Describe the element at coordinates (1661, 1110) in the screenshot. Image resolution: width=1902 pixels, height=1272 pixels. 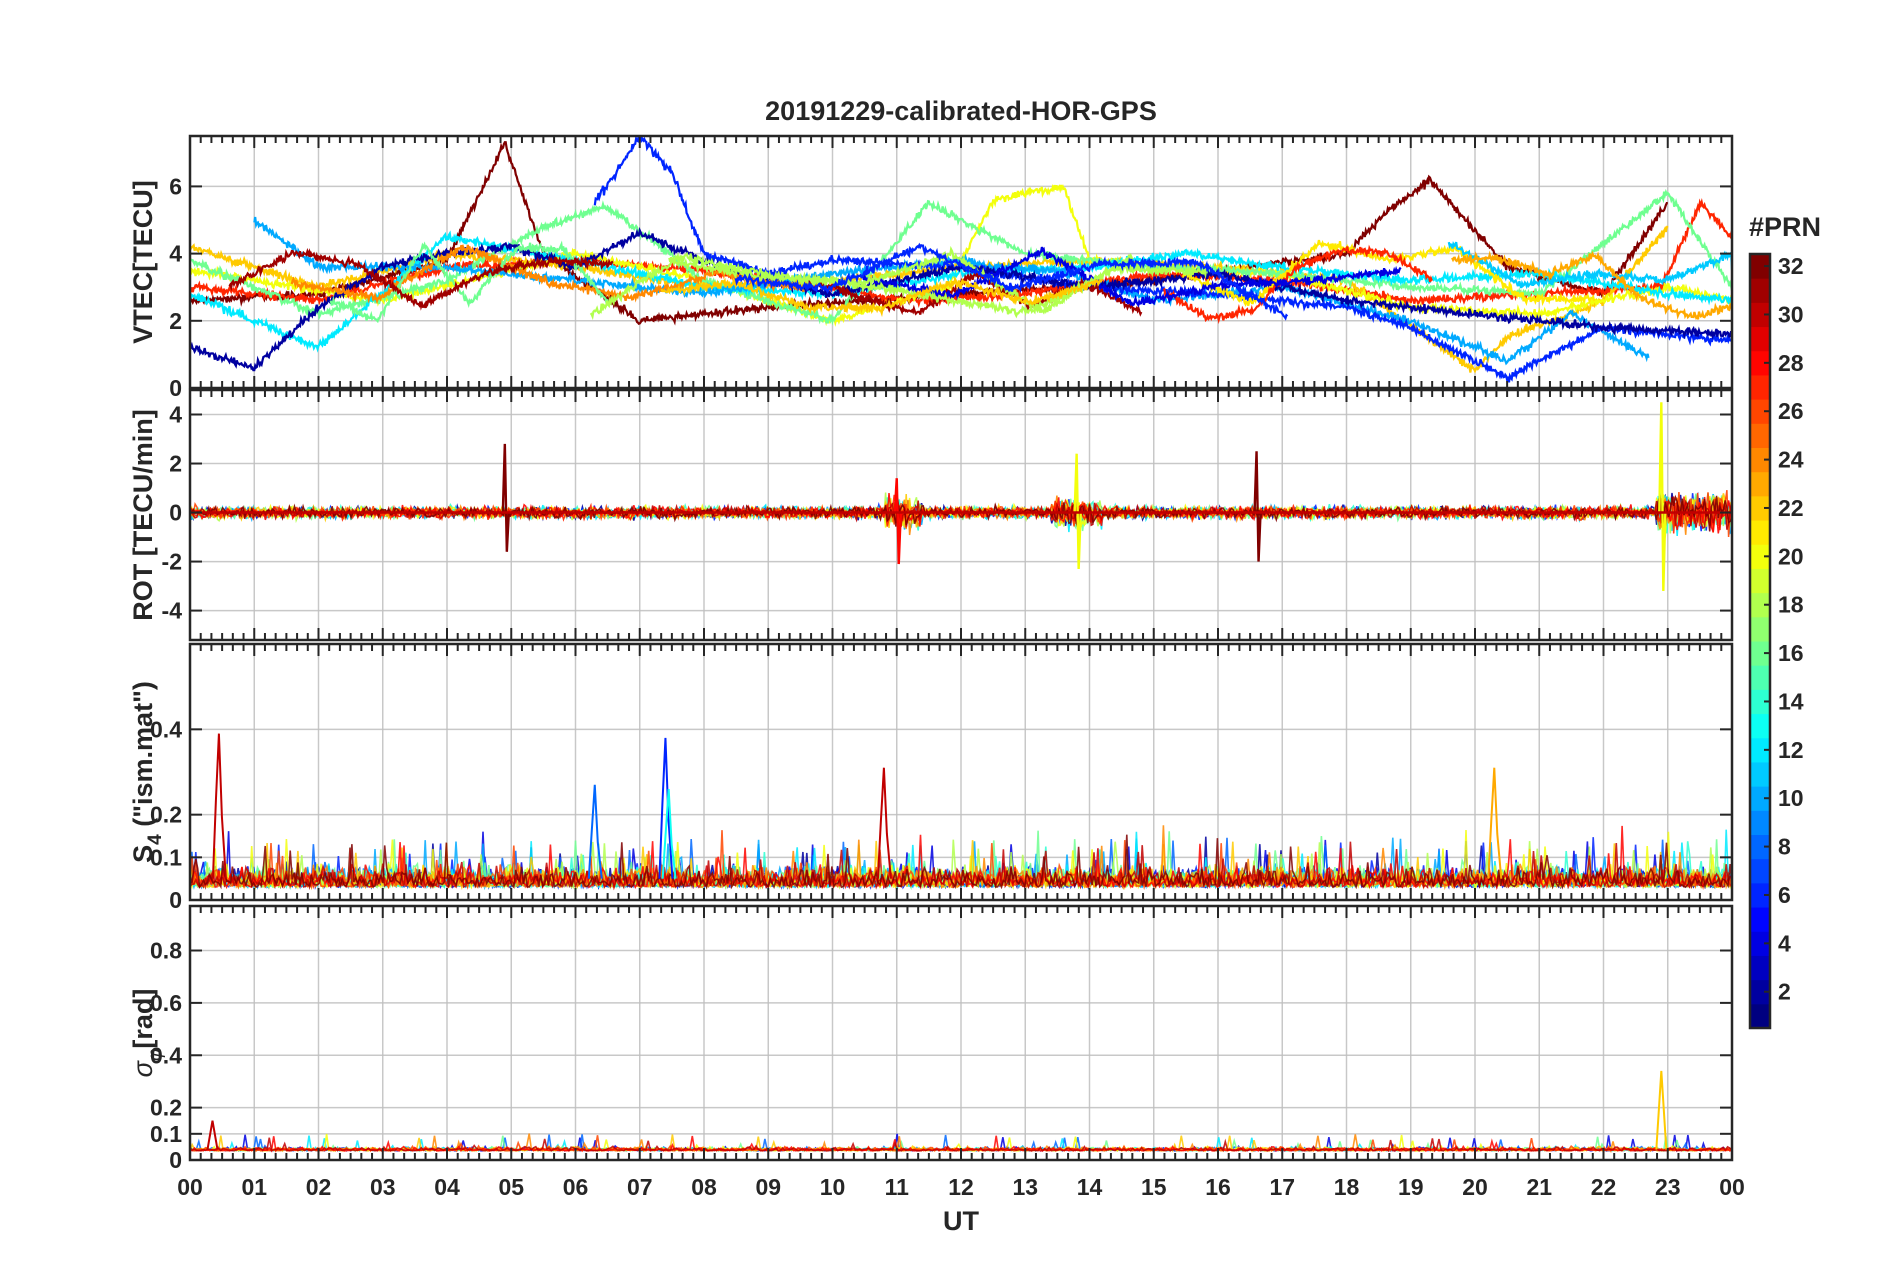
I see `sigphi-peak` at that location.